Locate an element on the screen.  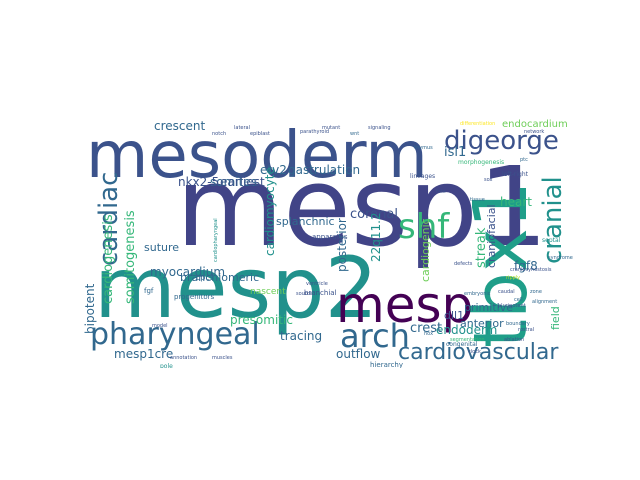
word-crest: crest is located at coordinates (426, 328).